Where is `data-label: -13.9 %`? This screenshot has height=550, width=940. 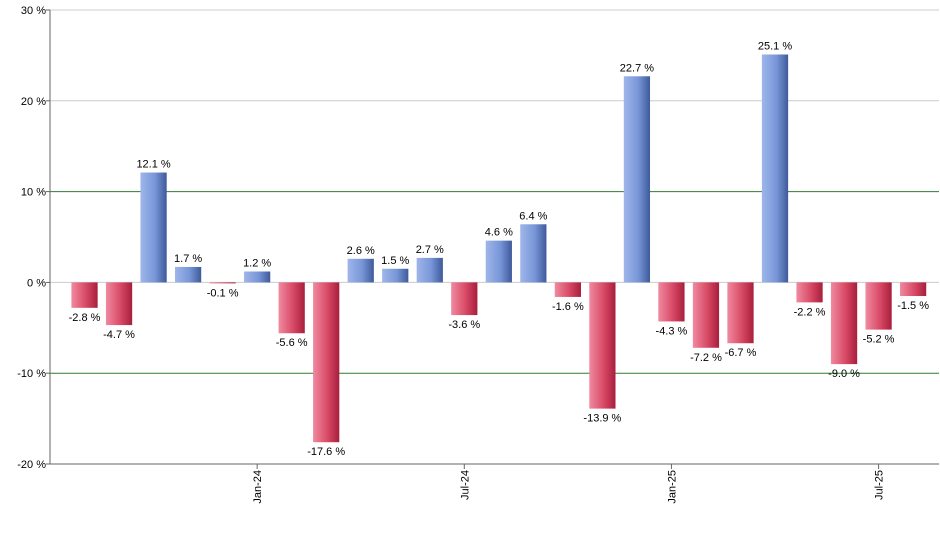 data-label: -13.9 % is located at coordinates (602, 419).